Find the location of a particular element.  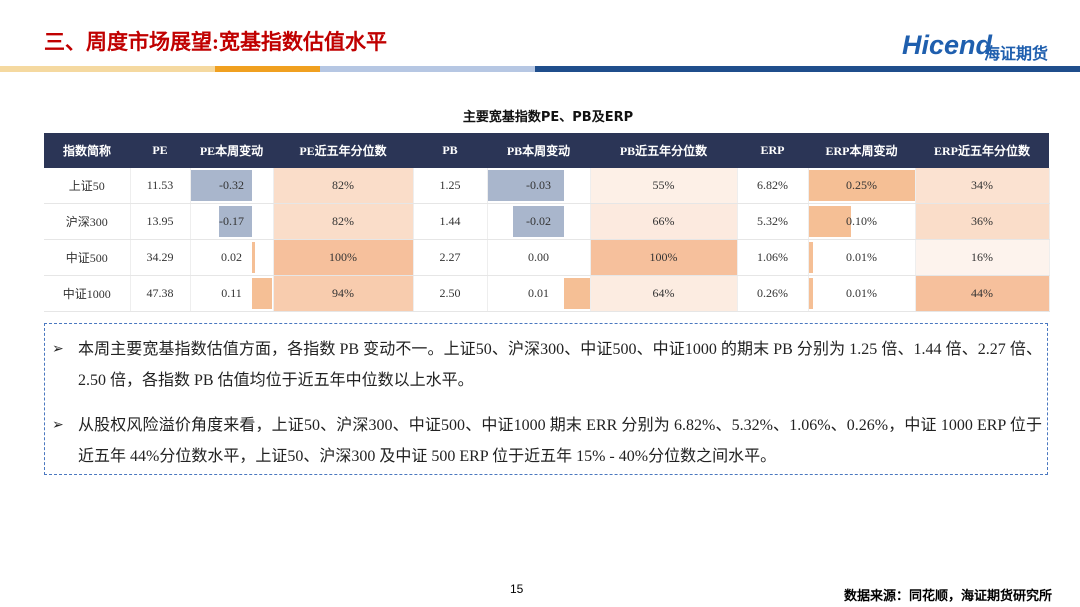

cell: 沪深300 is located at coordinates (87, 221).